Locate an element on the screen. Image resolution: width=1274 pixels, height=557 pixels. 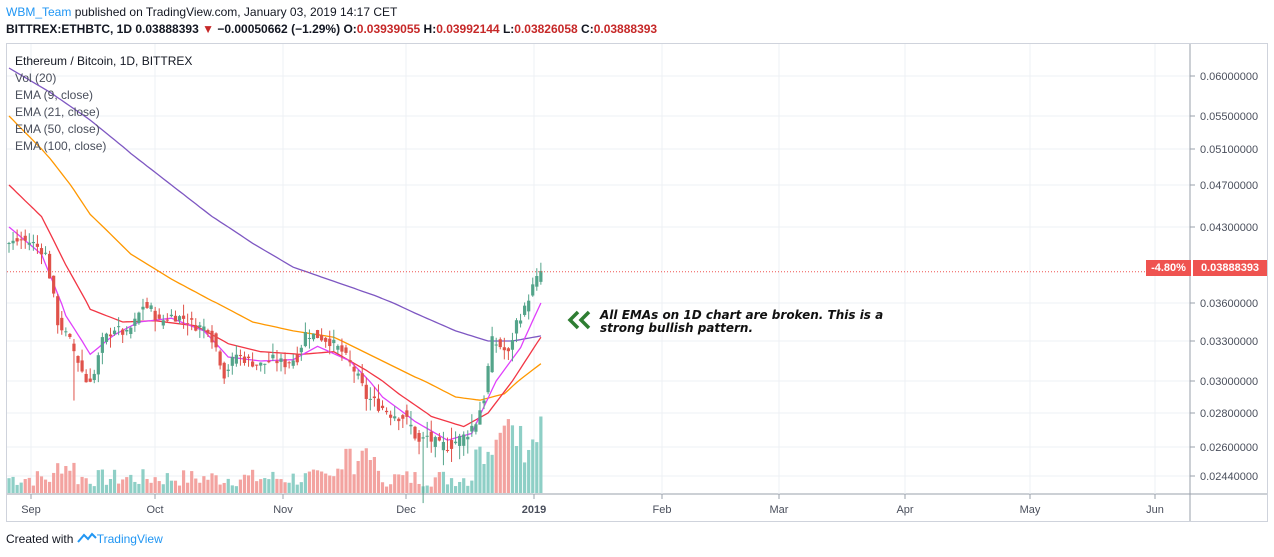
low-value: 0.03826058 is located at coordinates (546, 29).